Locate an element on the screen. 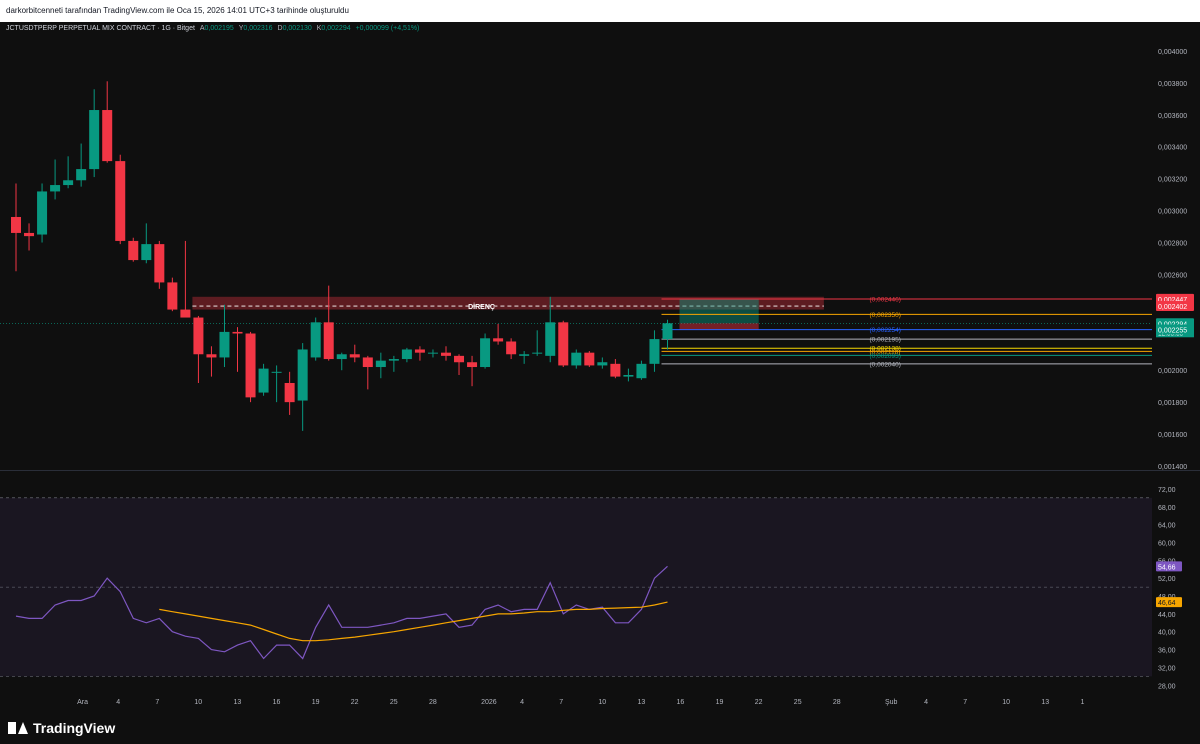 Image resolution: width=1200 pixels, height=744 pixels. position-stop-zone is located at coordinates (719, 326).